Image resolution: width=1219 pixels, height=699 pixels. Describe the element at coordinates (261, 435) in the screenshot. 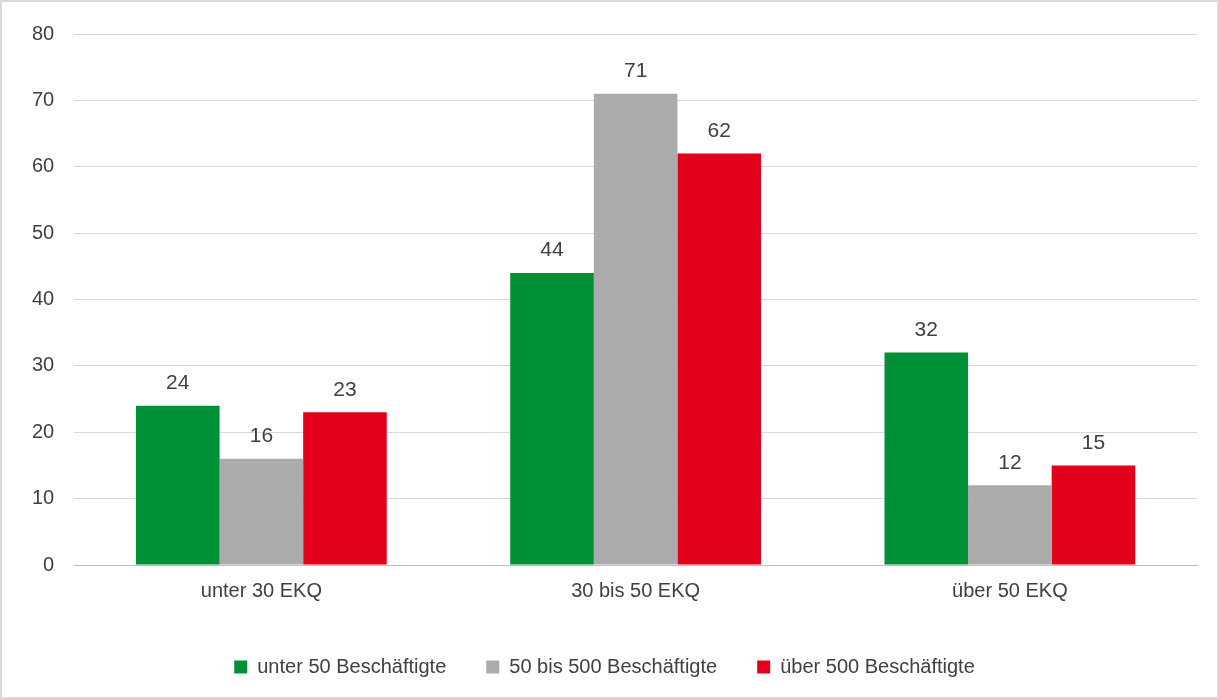

I see `data-label: 16` at that location.